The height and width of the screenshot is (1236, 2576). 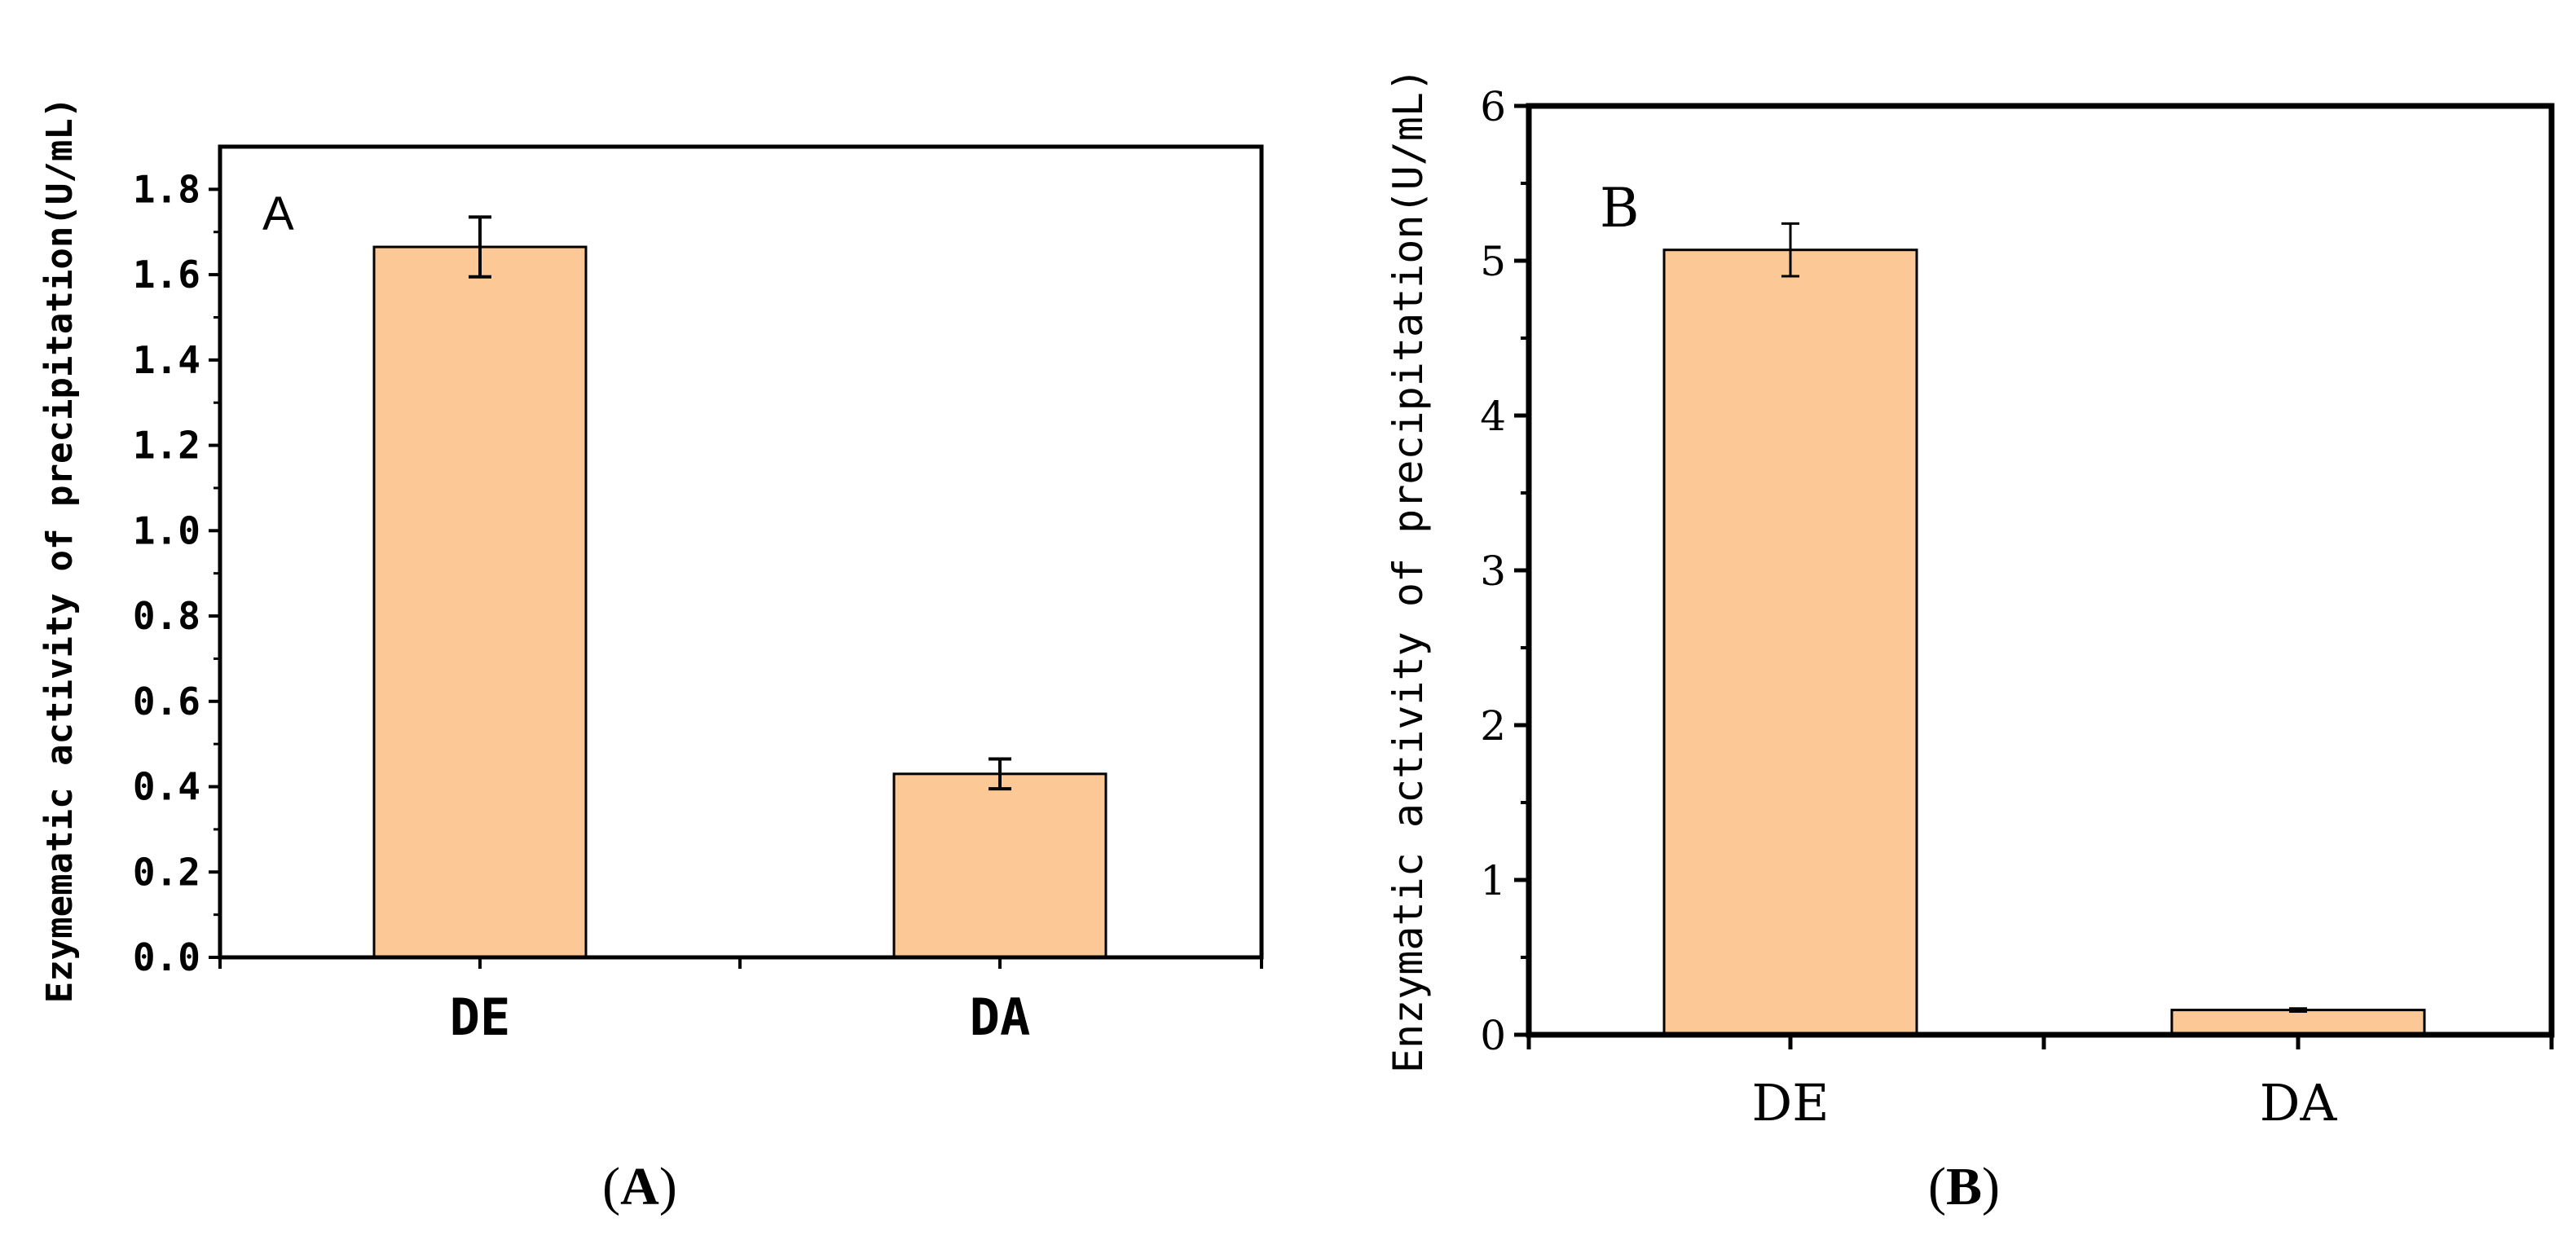 I want to click on y-tick-label: 4, so click(x=1493, y=416).